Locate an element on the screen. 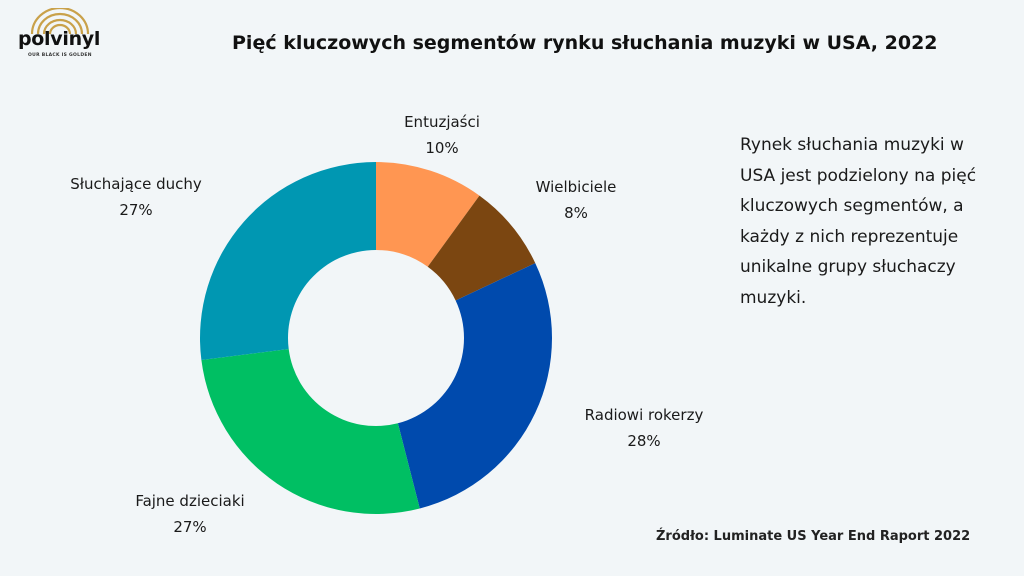 Image resolution: width=1024 pixels, height=576 pixels. slice-fajne-dzieciaki is located at coordinates (310, 431).